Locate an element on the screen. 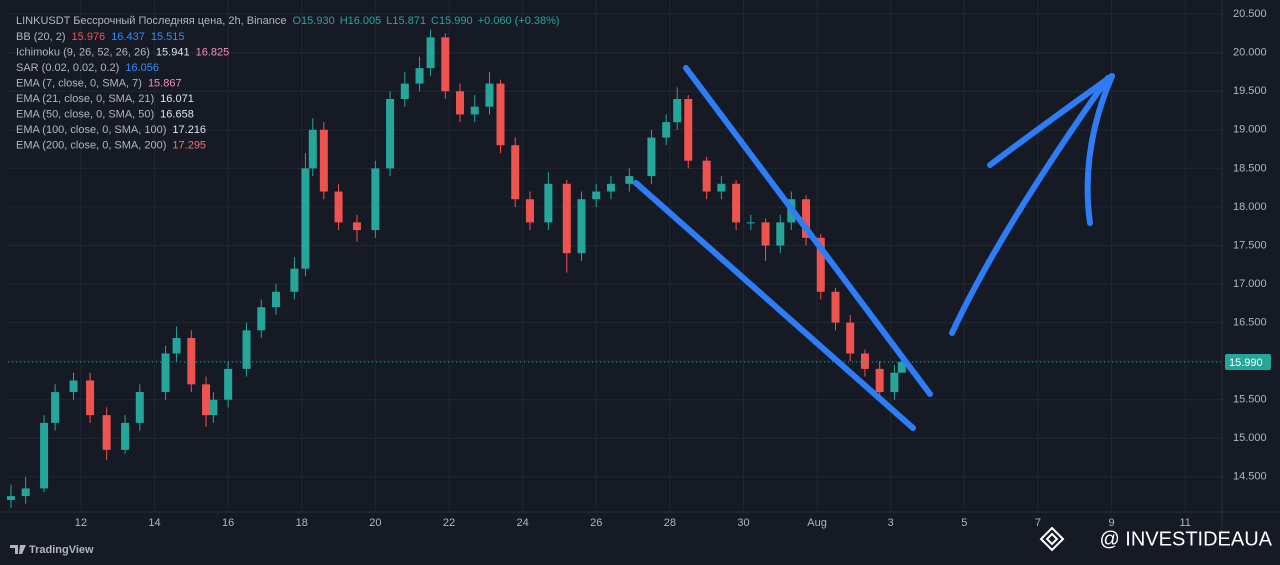 The width and height of the screenshot is (1280, 565). x-tick-label: 22 is located at coordinates (449, 523).